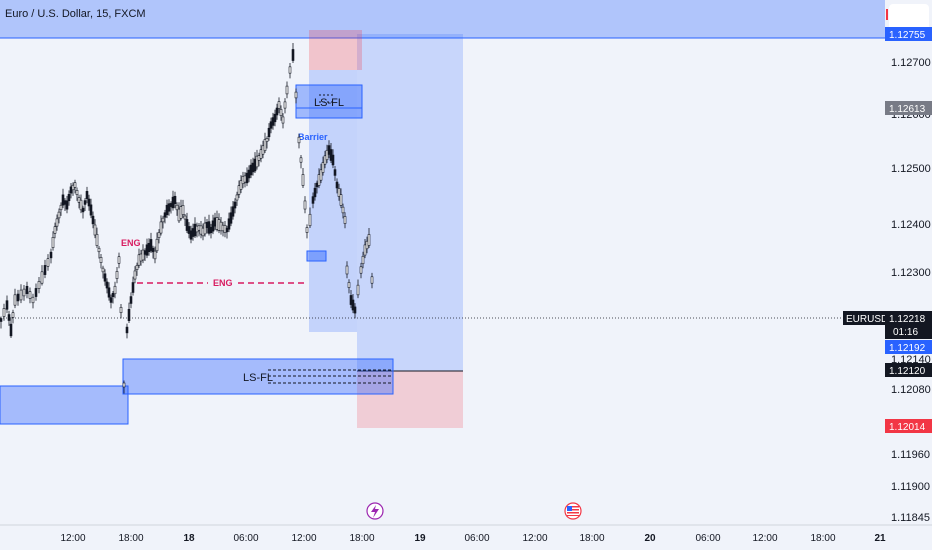  Describe the element at coordinates (573, 511) in the screenshot. I see `us-flag-icon` at that location.